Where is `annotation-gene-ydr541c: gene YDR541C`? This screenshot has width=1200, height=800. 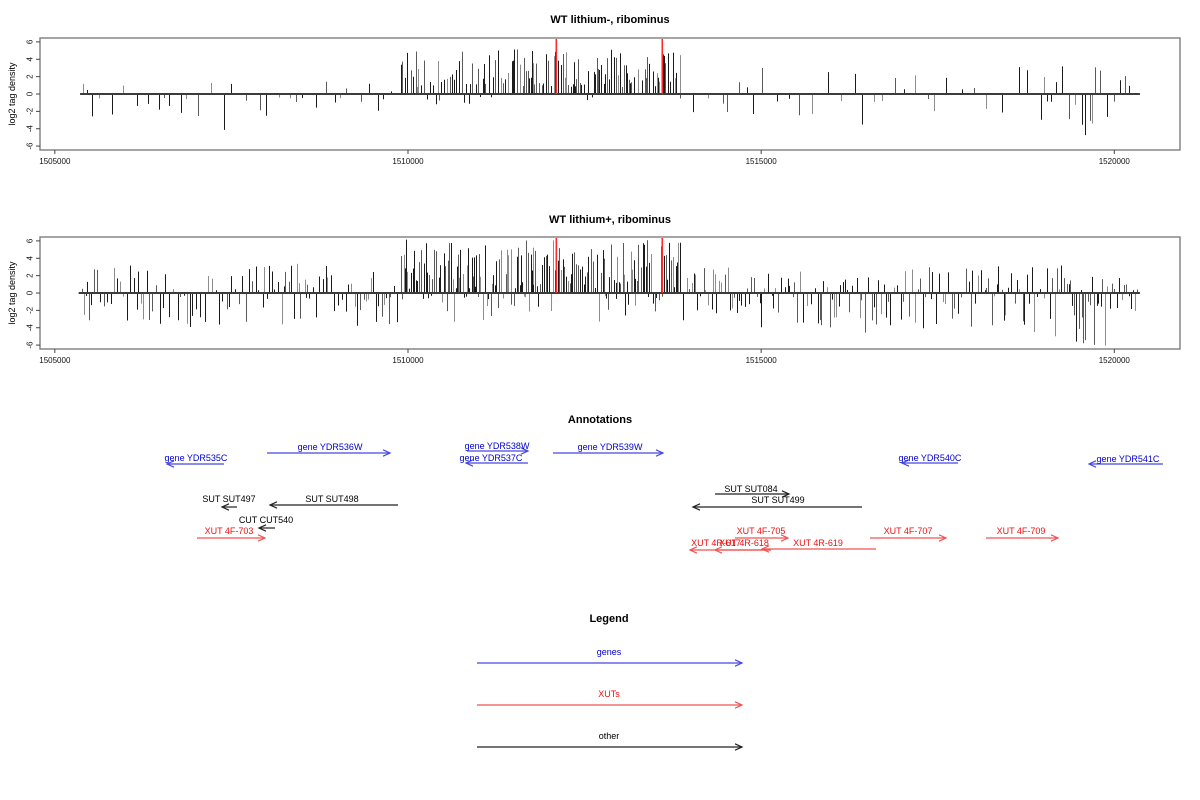
annotation-gene-ydr541c: gene YDR541C is located at coordinates (1125, 461).